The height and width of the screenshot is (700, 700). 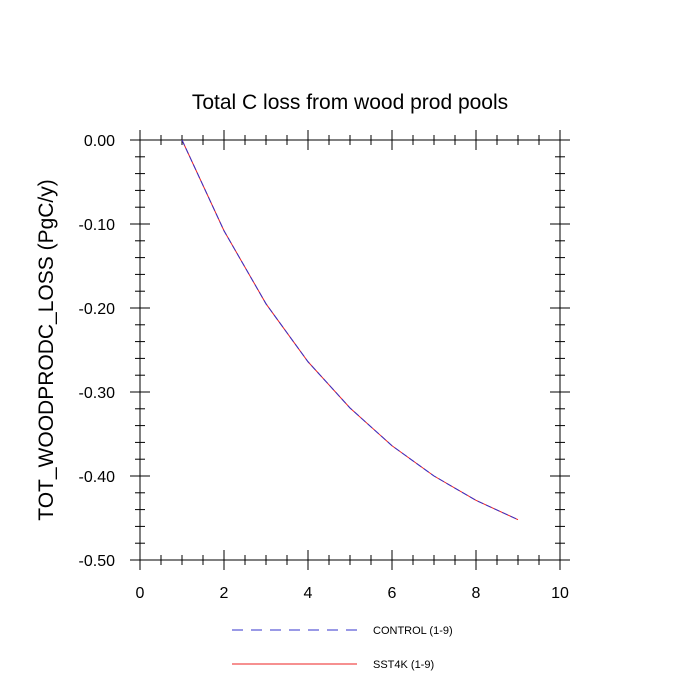 I want to click on y-tick-label: -0.40, so click(x=97, y=477).